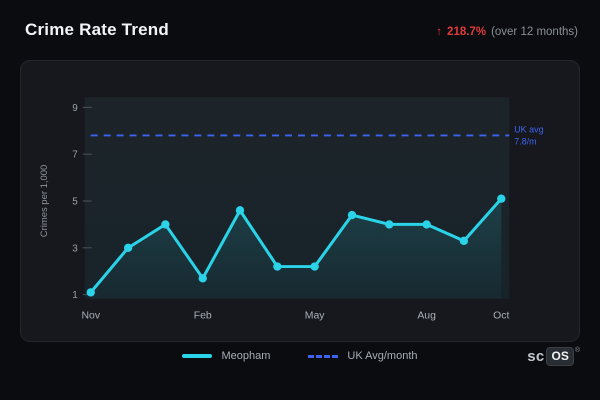 This screenshot has height=400, width=600. I want to click on legend-item-uk-avg: UK Avg/month, so click(363, 356).